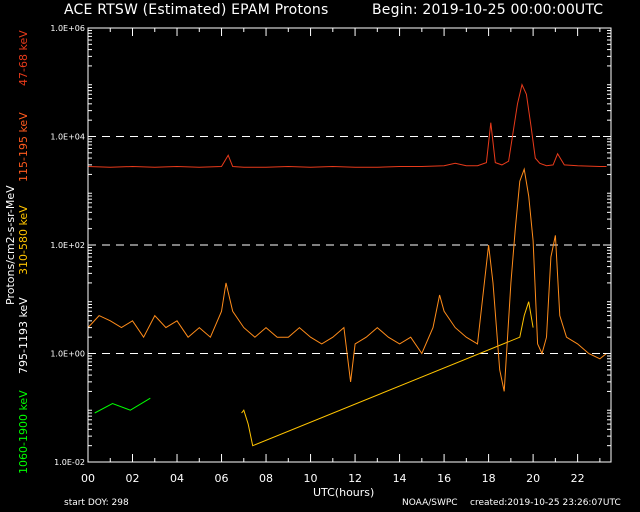 The image size is (640, 512). What do you see at coordinates (23, 432) in the screenshot?
I see `channel-label-1060-1900: 1060-1900 keV` at bounding box center [23, 432].